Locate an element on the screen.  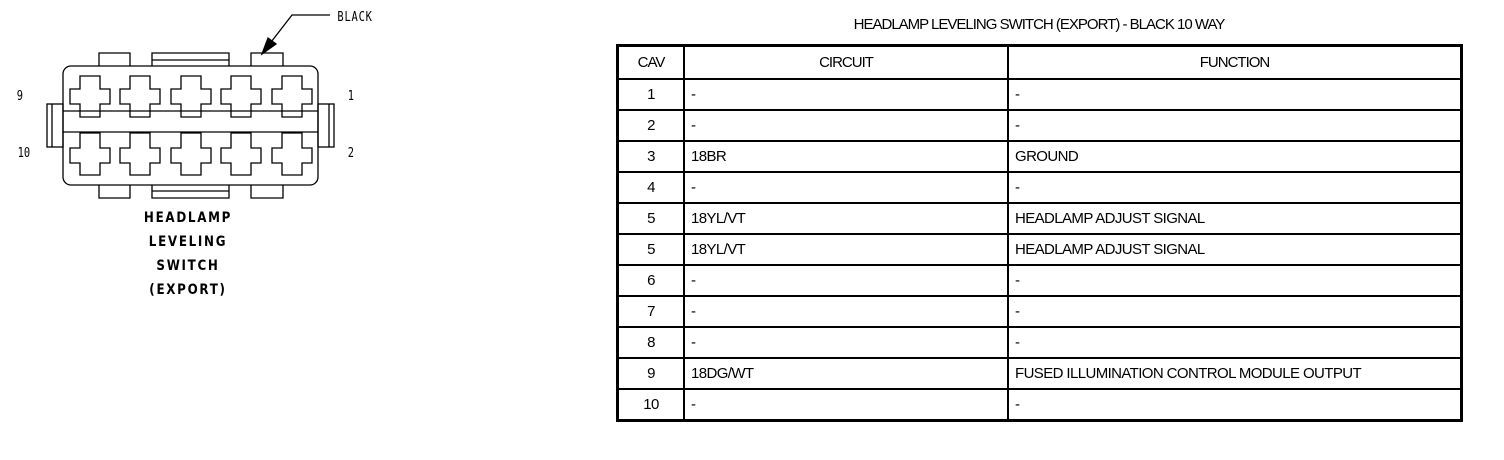
table-row: 2-- is located at coordinates (1039, 125).